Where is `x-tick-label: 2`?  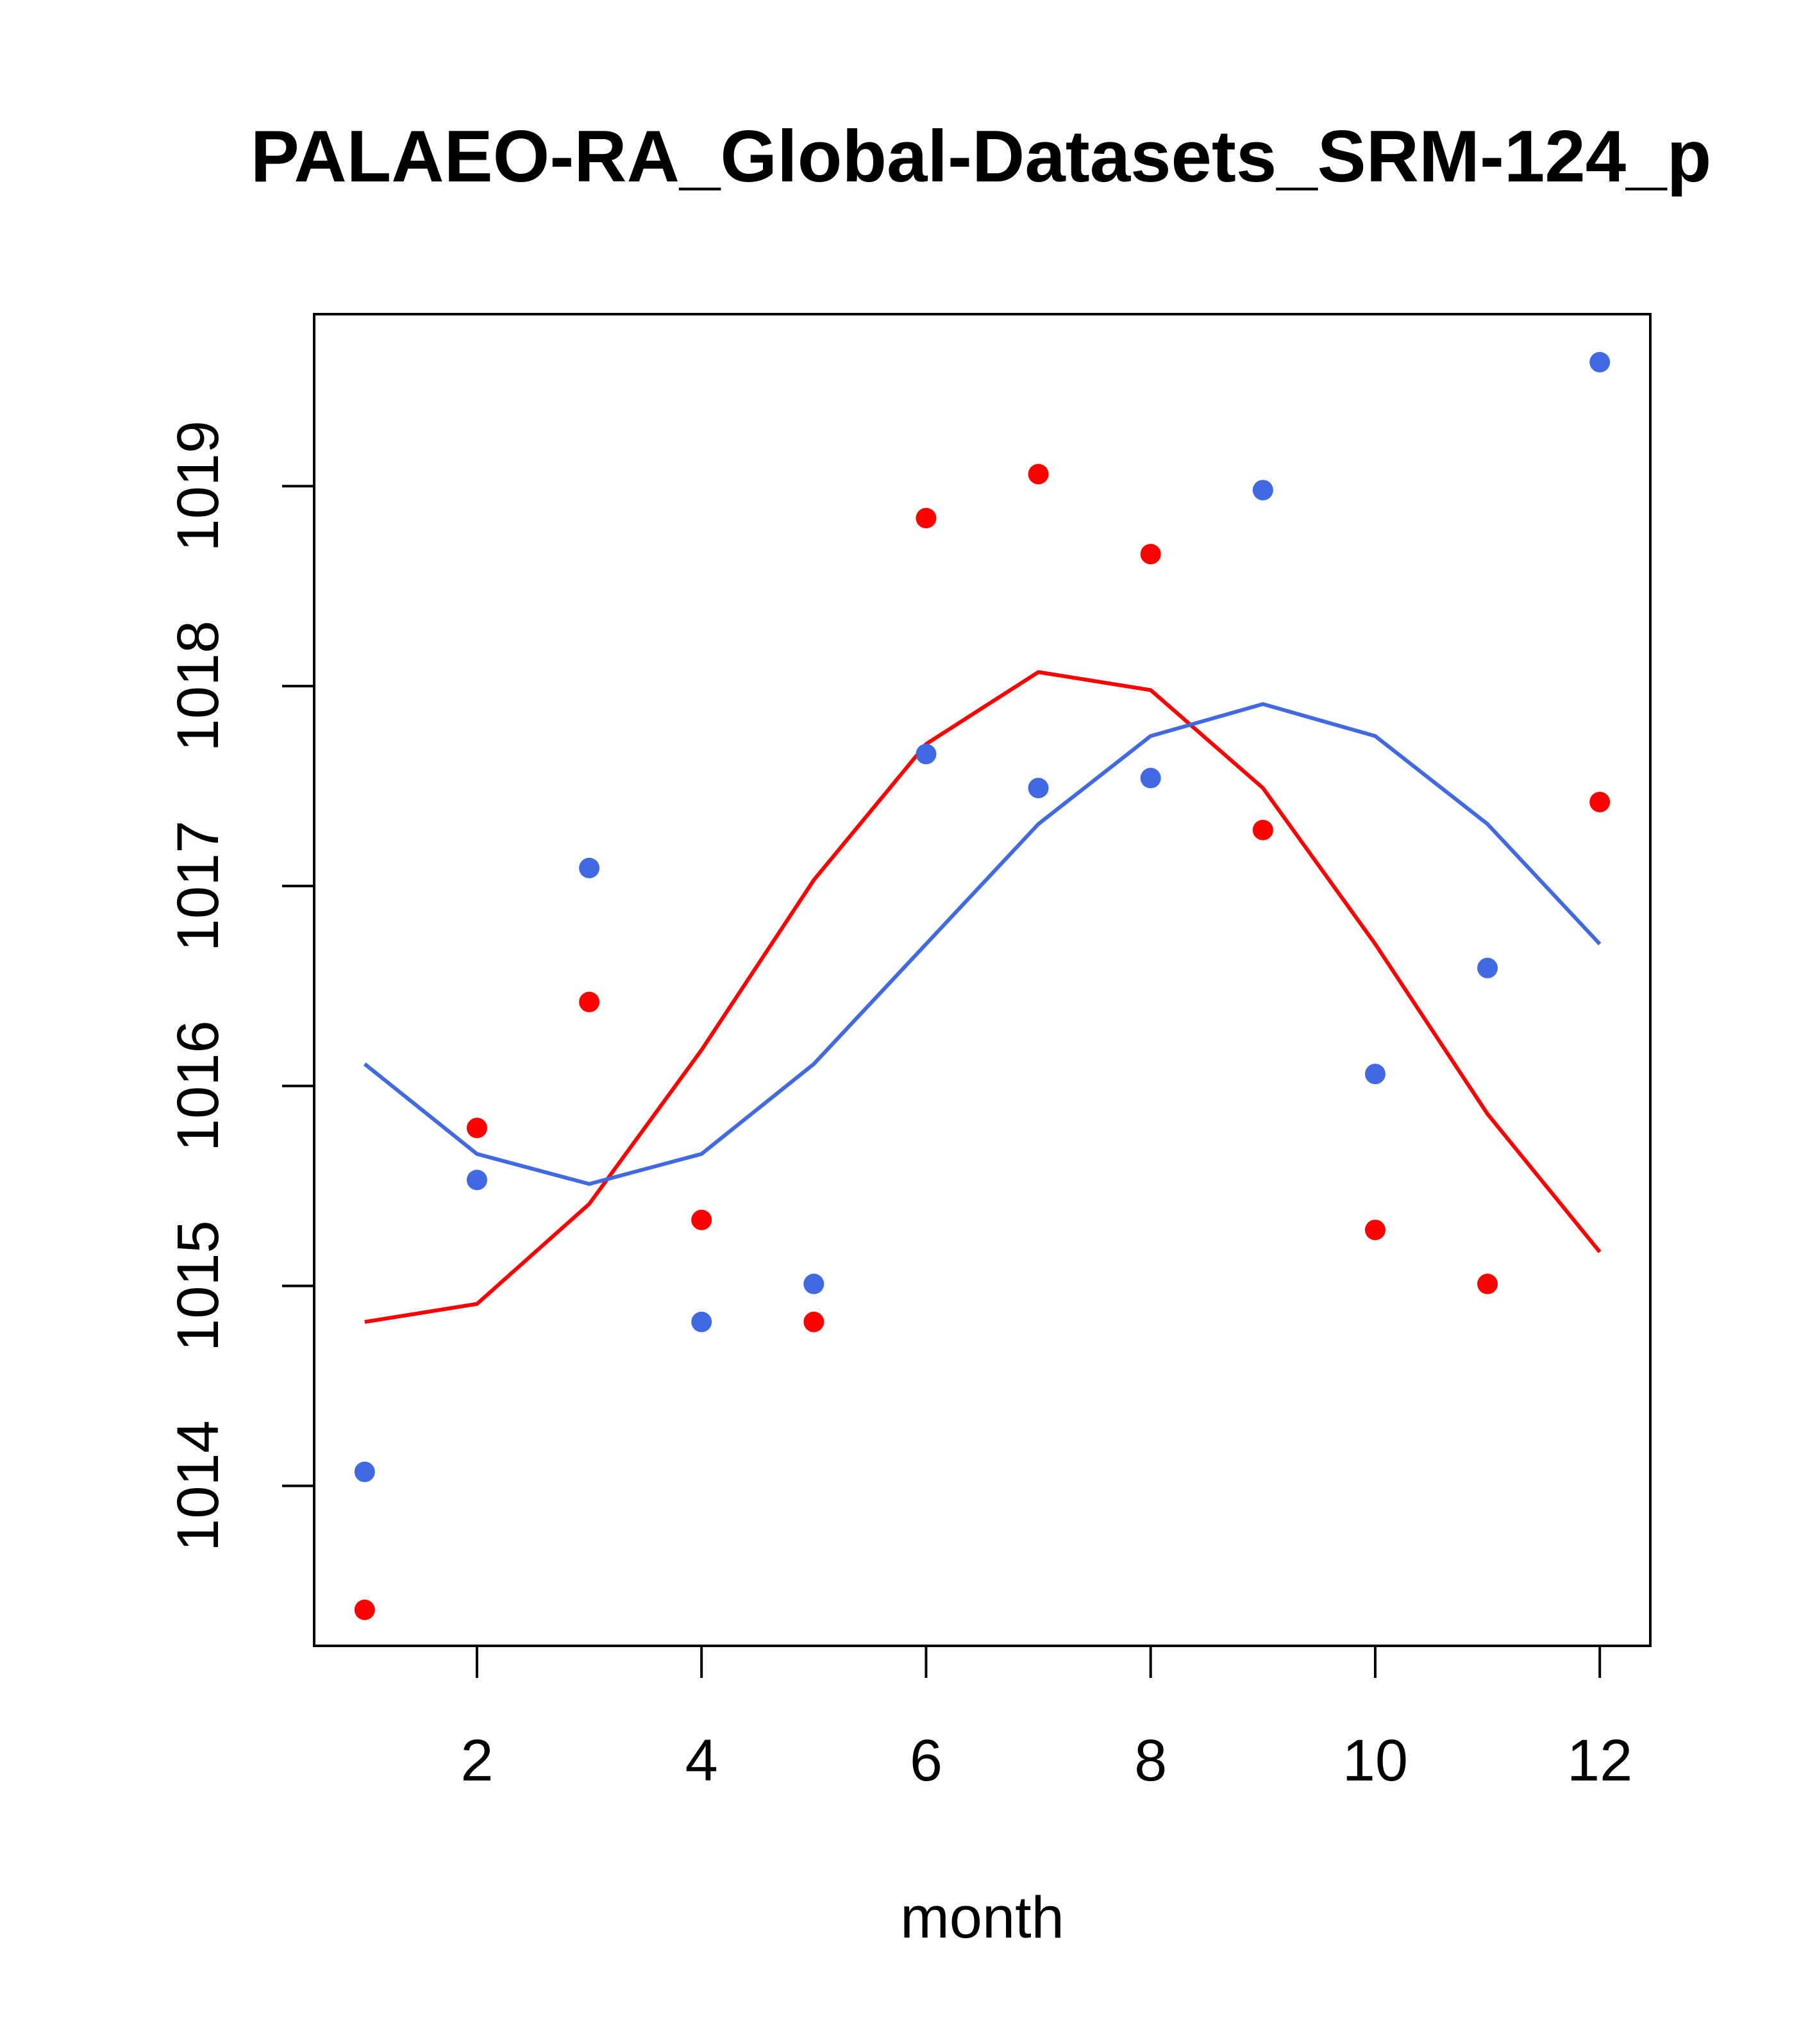 x-tick-label: 2 is located at coordinates (476, 1761).